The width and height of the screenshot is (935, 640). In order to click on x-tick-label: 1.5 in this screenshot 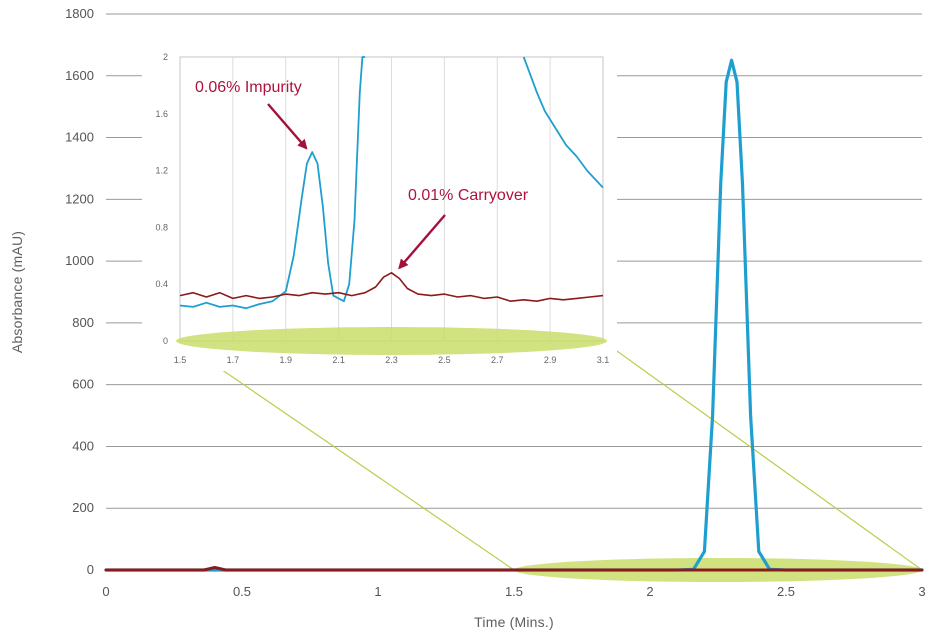, I will do `click(514, 591)`.